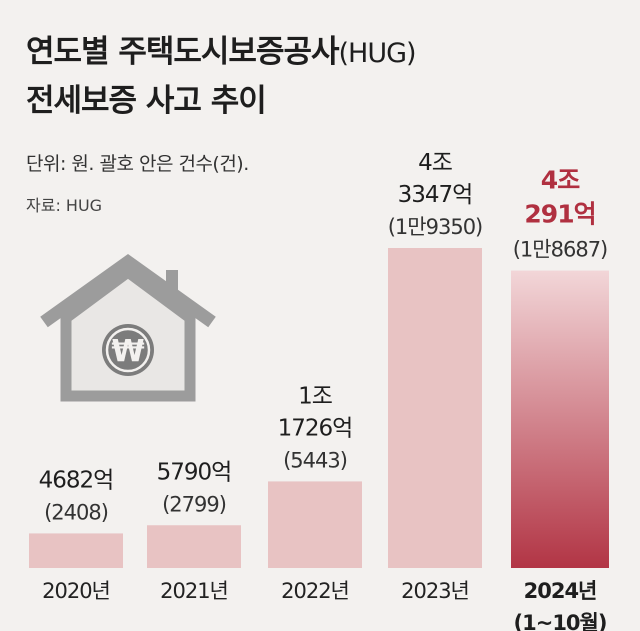 The width and height of the screenshot is (640, 631). I want to click on x-tick-label: 2023년, so click(435, 591).